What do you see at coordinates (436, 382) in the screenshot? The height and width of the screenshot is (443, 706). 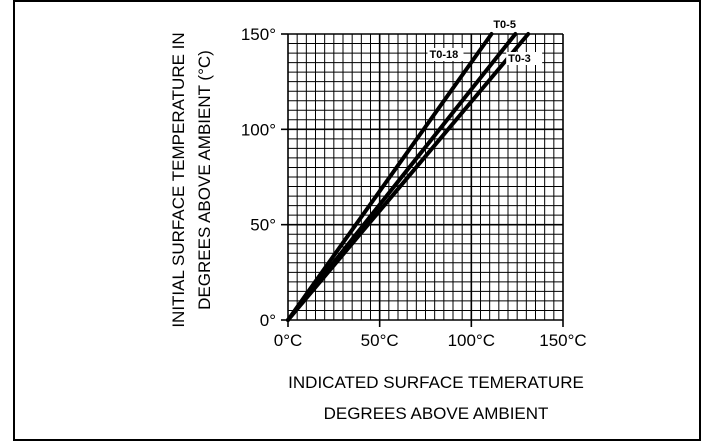 I see `x-axis-title-line-1: INDICATED SURFACE TEMERATURE` at bounding box center [436, 382].